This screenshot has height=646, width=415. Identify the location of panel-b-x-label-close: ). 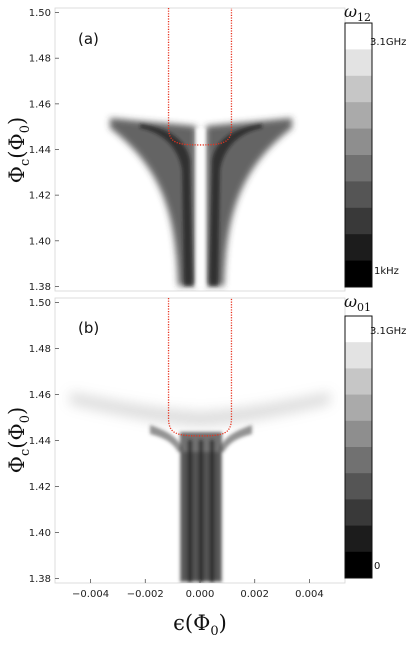
(223, 623).